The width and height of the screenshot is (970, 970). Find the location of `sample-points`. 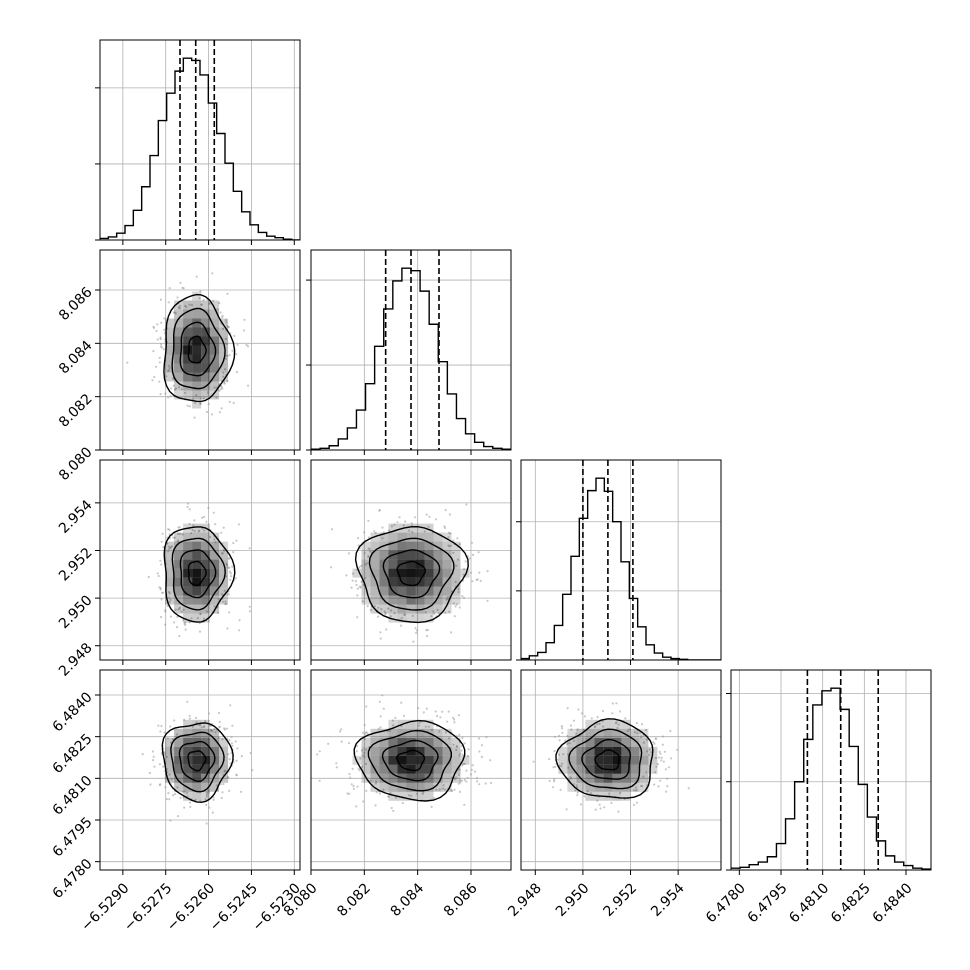

sample-points is located at coordinates (197, 762).